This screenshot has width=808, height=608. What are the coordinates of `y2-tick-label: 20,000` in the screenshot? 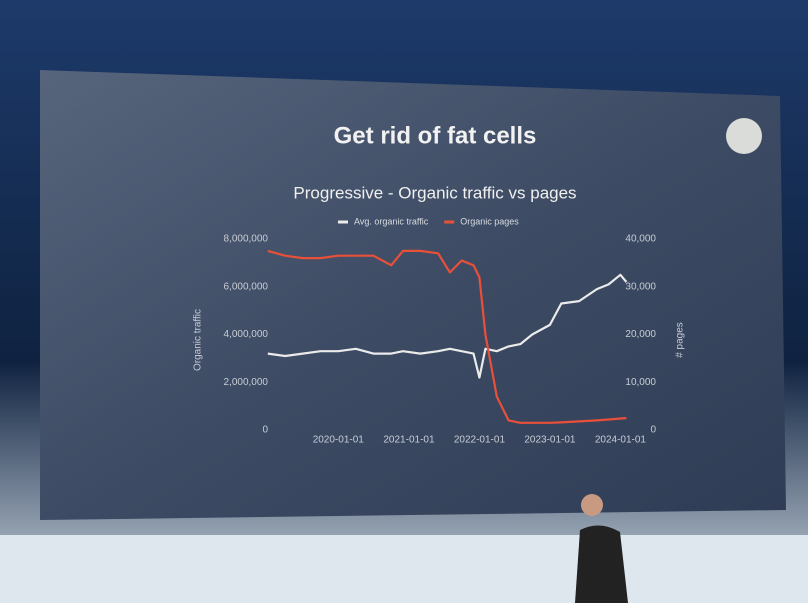 It's located at (640, 334).